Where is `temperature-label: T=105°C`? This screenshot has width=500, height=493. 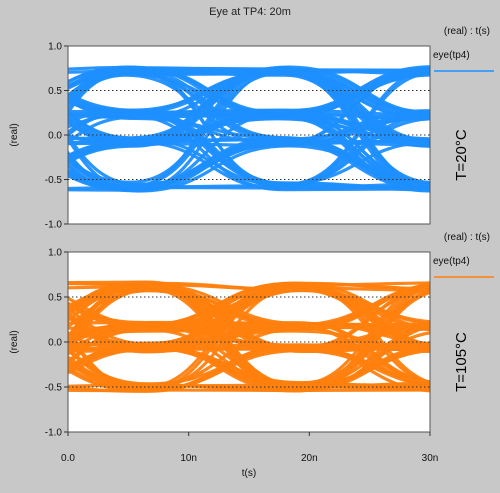
temperature-label: T=105°C is located at coordinates (461, 362).